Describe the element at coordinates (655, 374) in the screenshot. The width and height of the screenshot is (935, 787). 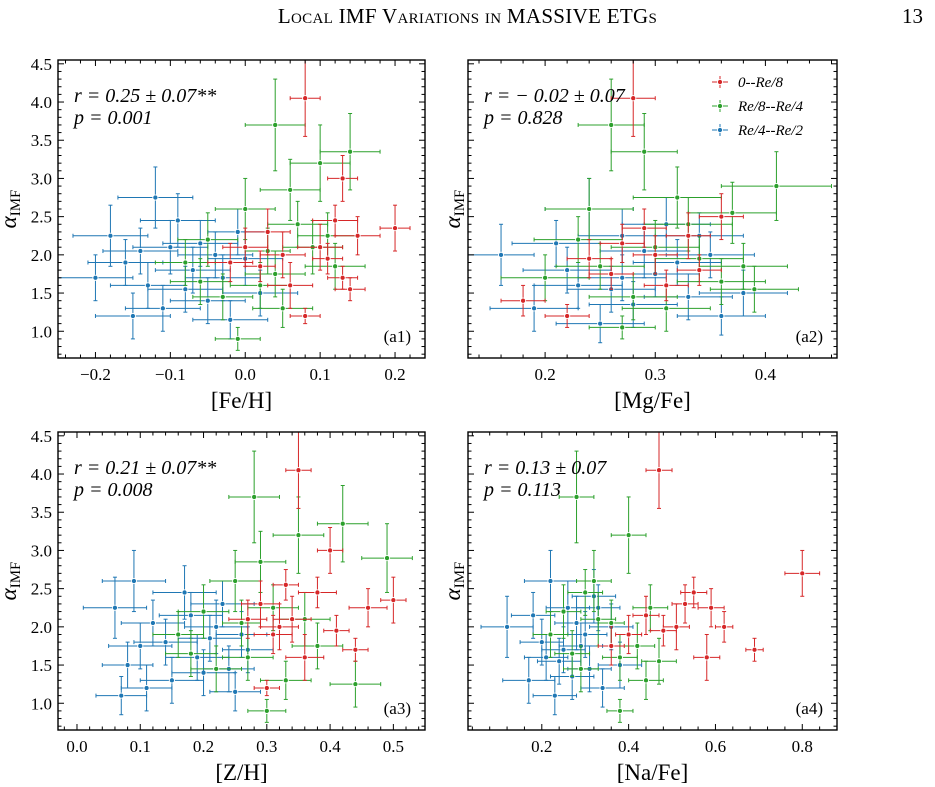
I see `x-tick-label: 0.3` at that location.